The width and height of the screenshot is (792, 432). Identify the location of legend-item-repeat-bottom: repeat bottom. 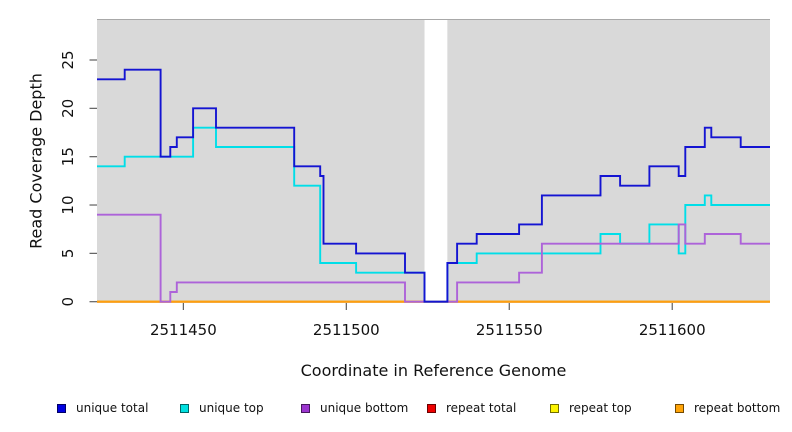
(727, 408).